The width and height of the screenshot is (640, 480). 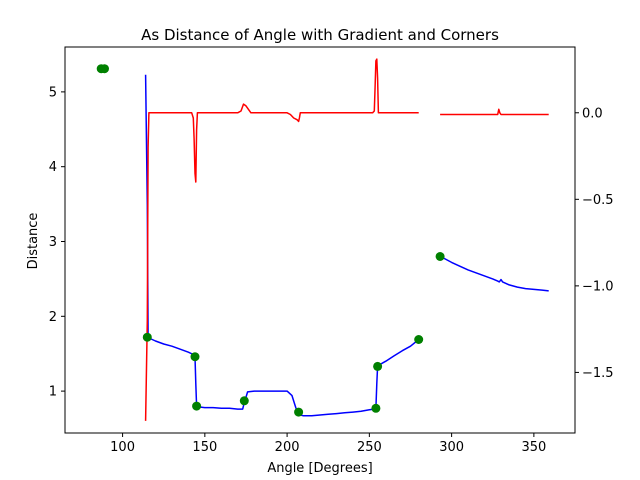 What do you see at coordinates (598, 286) in the screenshot?
I see `y2-tick-label: −1.0` at bounding box center [598, 286].